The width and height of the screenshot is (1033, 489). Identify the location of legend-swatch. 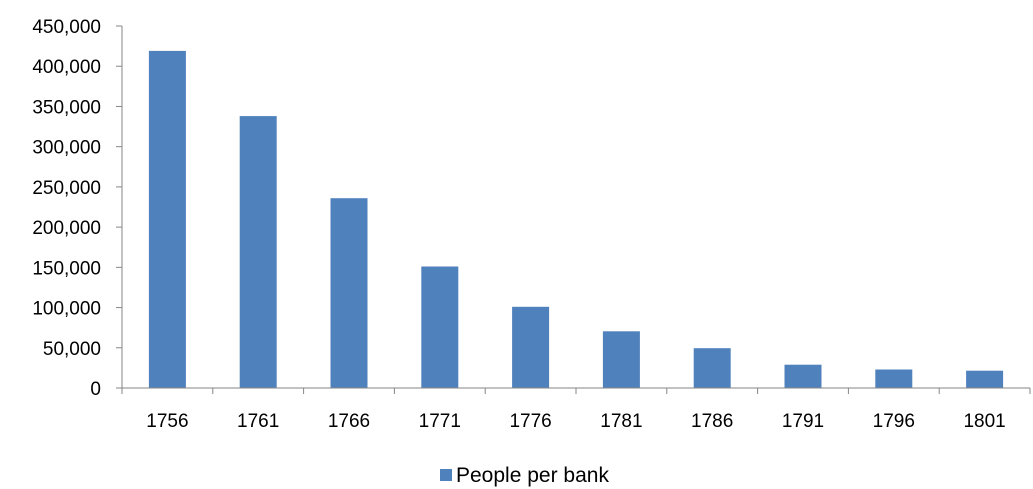
(446, 475).